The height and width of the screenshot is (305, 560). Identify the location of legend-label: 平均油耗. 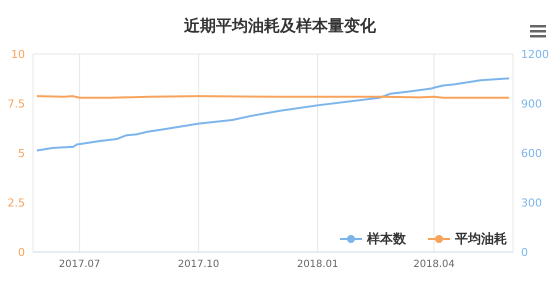
(481, 239).